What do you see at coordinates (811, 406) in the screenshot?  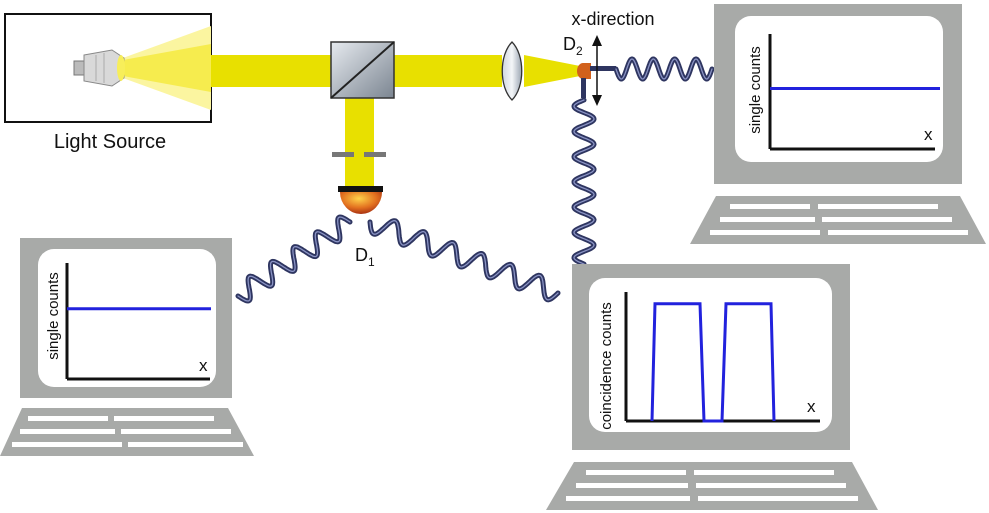 I see `plot-center-xlabel: x` at bounding box center [811, 406].